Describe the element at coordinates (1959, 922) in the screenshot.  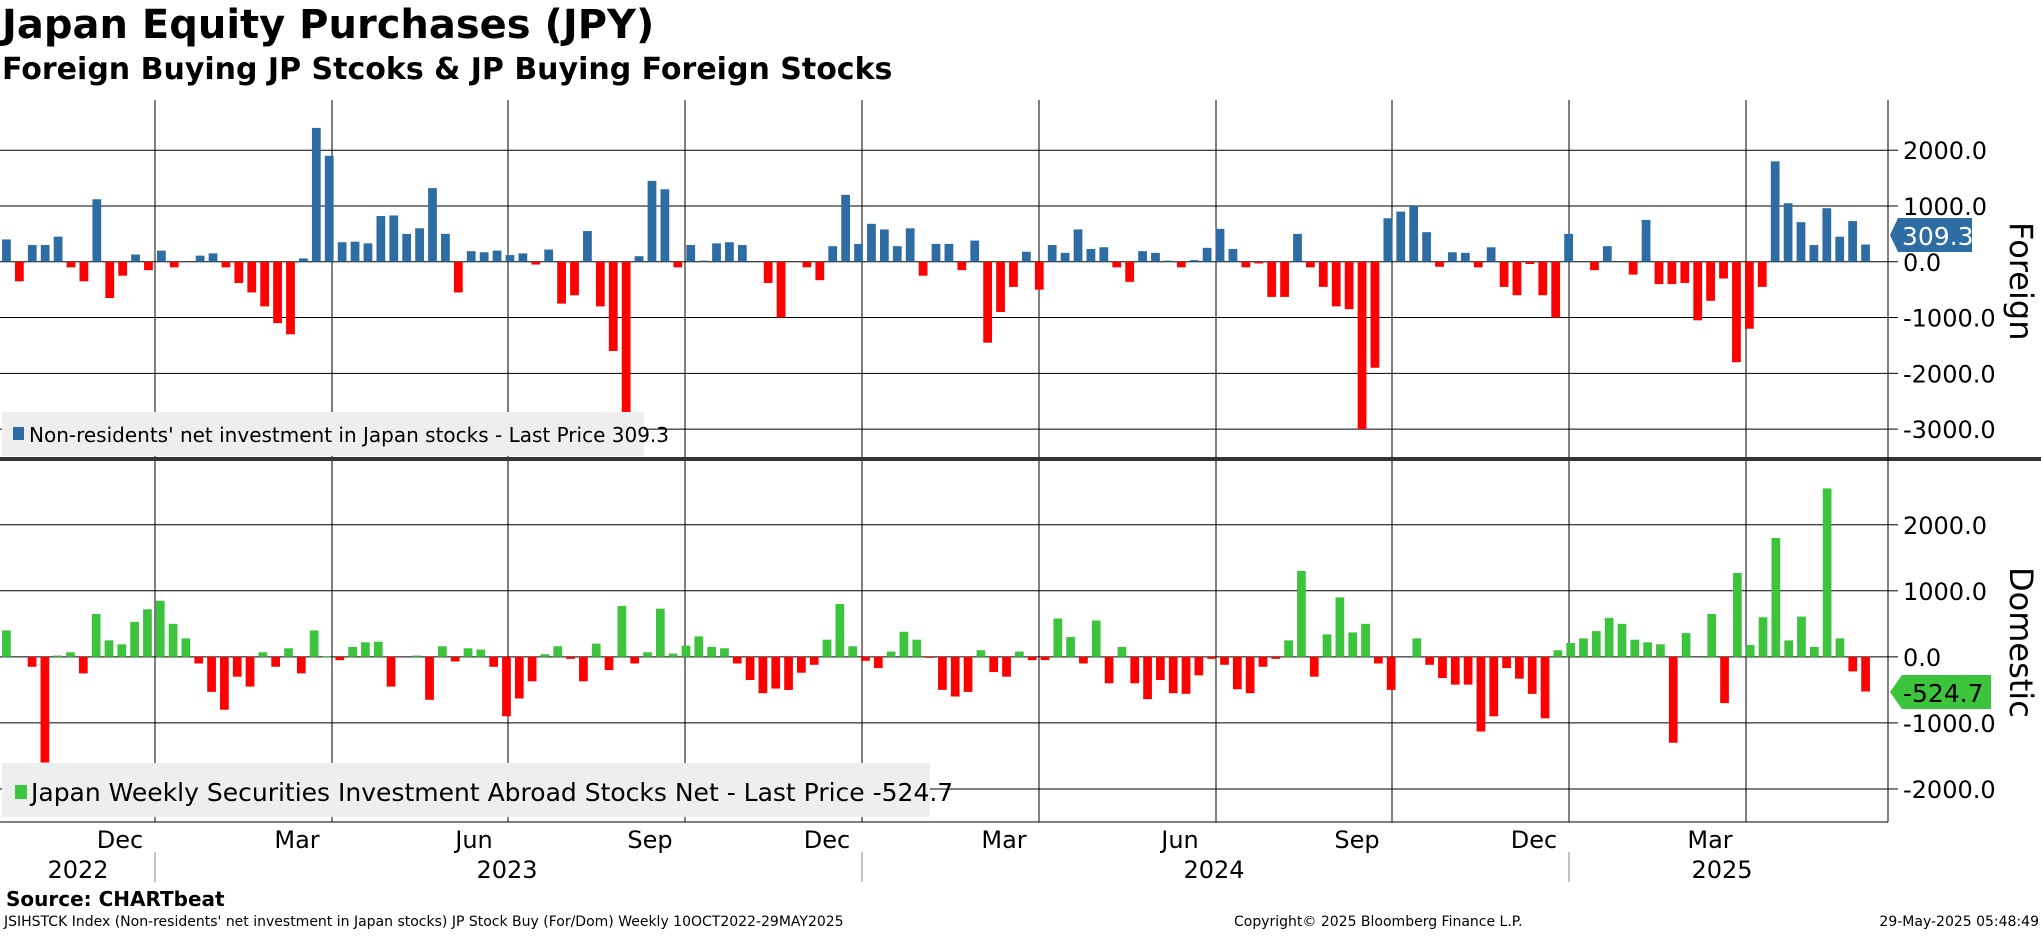
I see `footer-timestamp: 29-May-2025 05:48:49` at that location.